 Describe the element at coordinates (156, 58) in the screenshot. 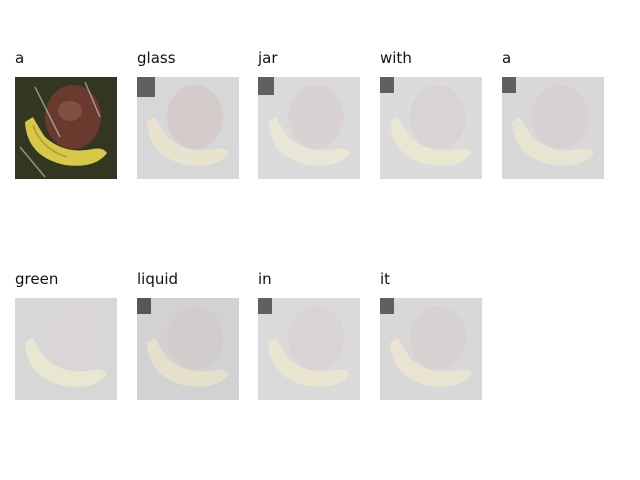

I see `caption-word: glass` at that location.